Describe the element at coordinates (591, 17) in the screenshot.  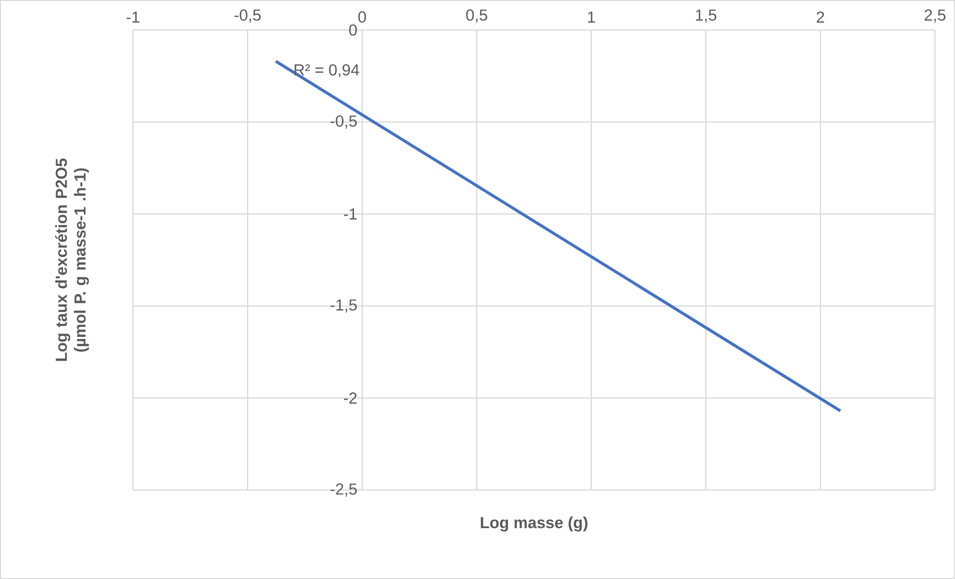
I see `x-tick-label: 1` at that location.